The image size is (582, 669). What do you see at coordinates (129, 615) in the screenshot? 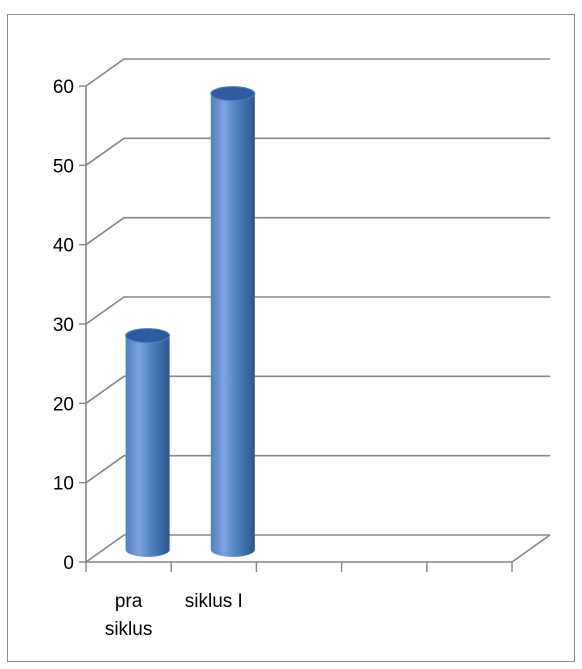
I see `x-tick-label-0: pra siklus` at bounding box center [129, 615].